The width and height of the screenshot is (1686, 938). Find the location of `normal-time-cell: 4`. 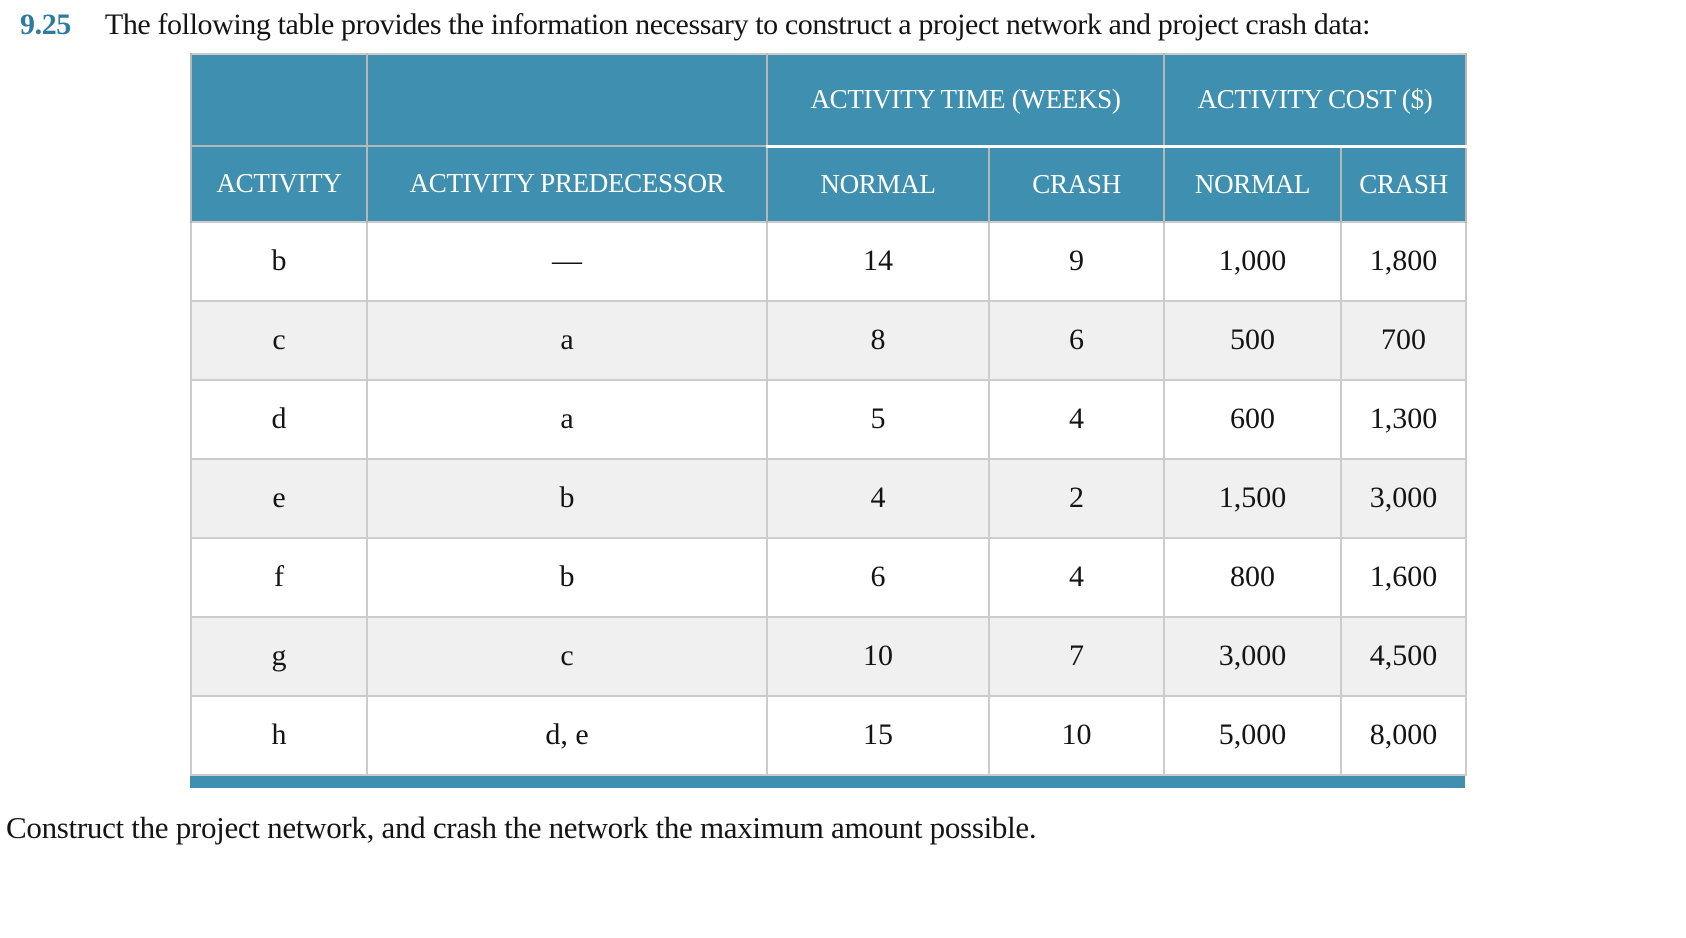

normal-time-cell: 4 is located at coordinates (878, 498).